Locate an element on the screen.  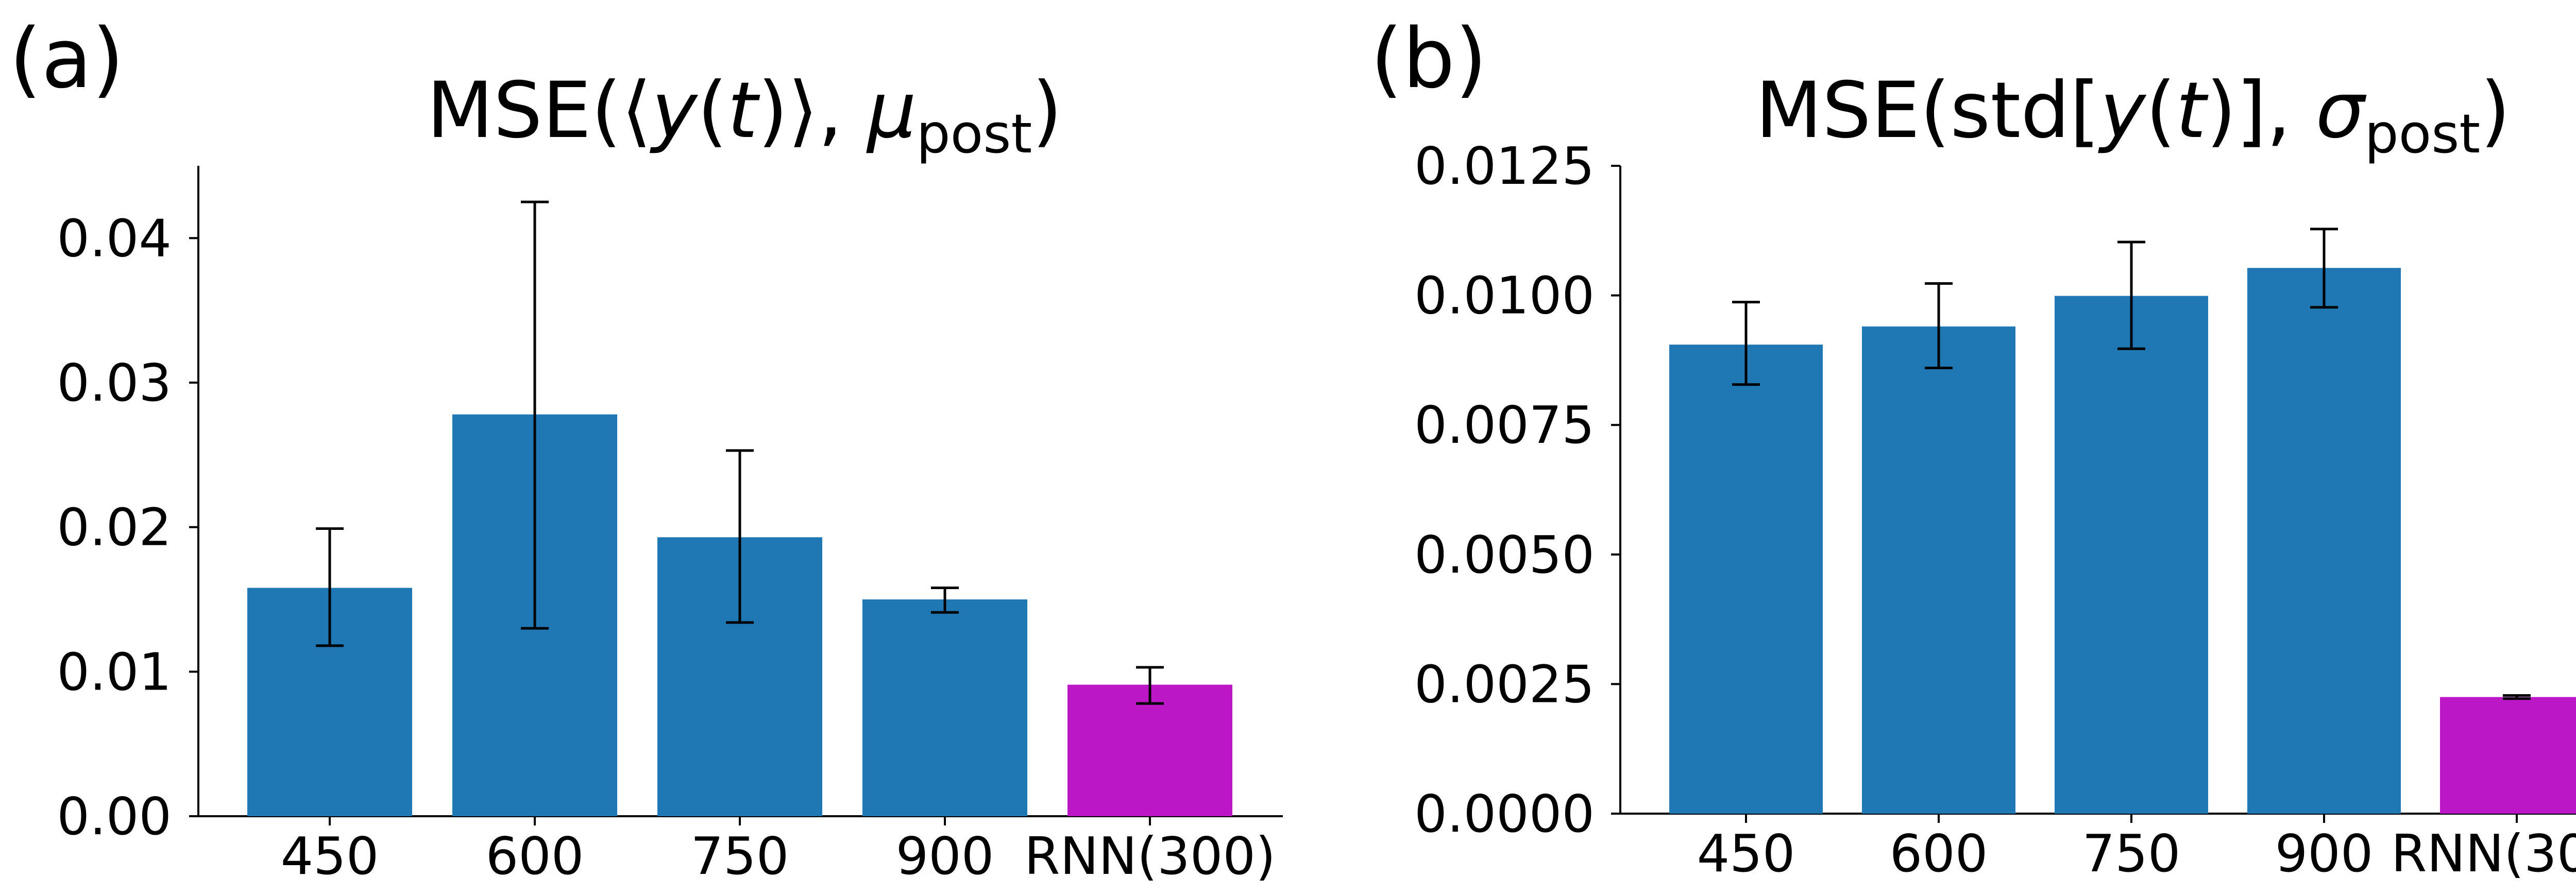
panel-b-ytick-label: 0.0050 is located at coordinates (1504, 555).